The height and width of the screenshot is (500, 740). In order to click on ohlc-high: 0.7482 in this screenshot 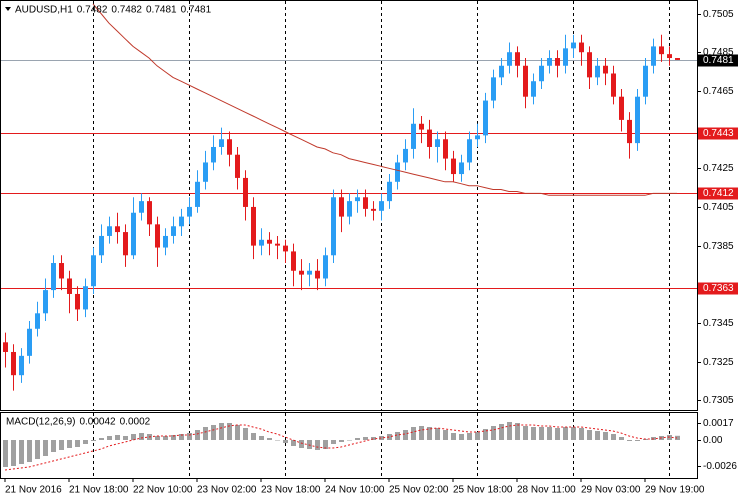, I will do `click(126, 10)`.